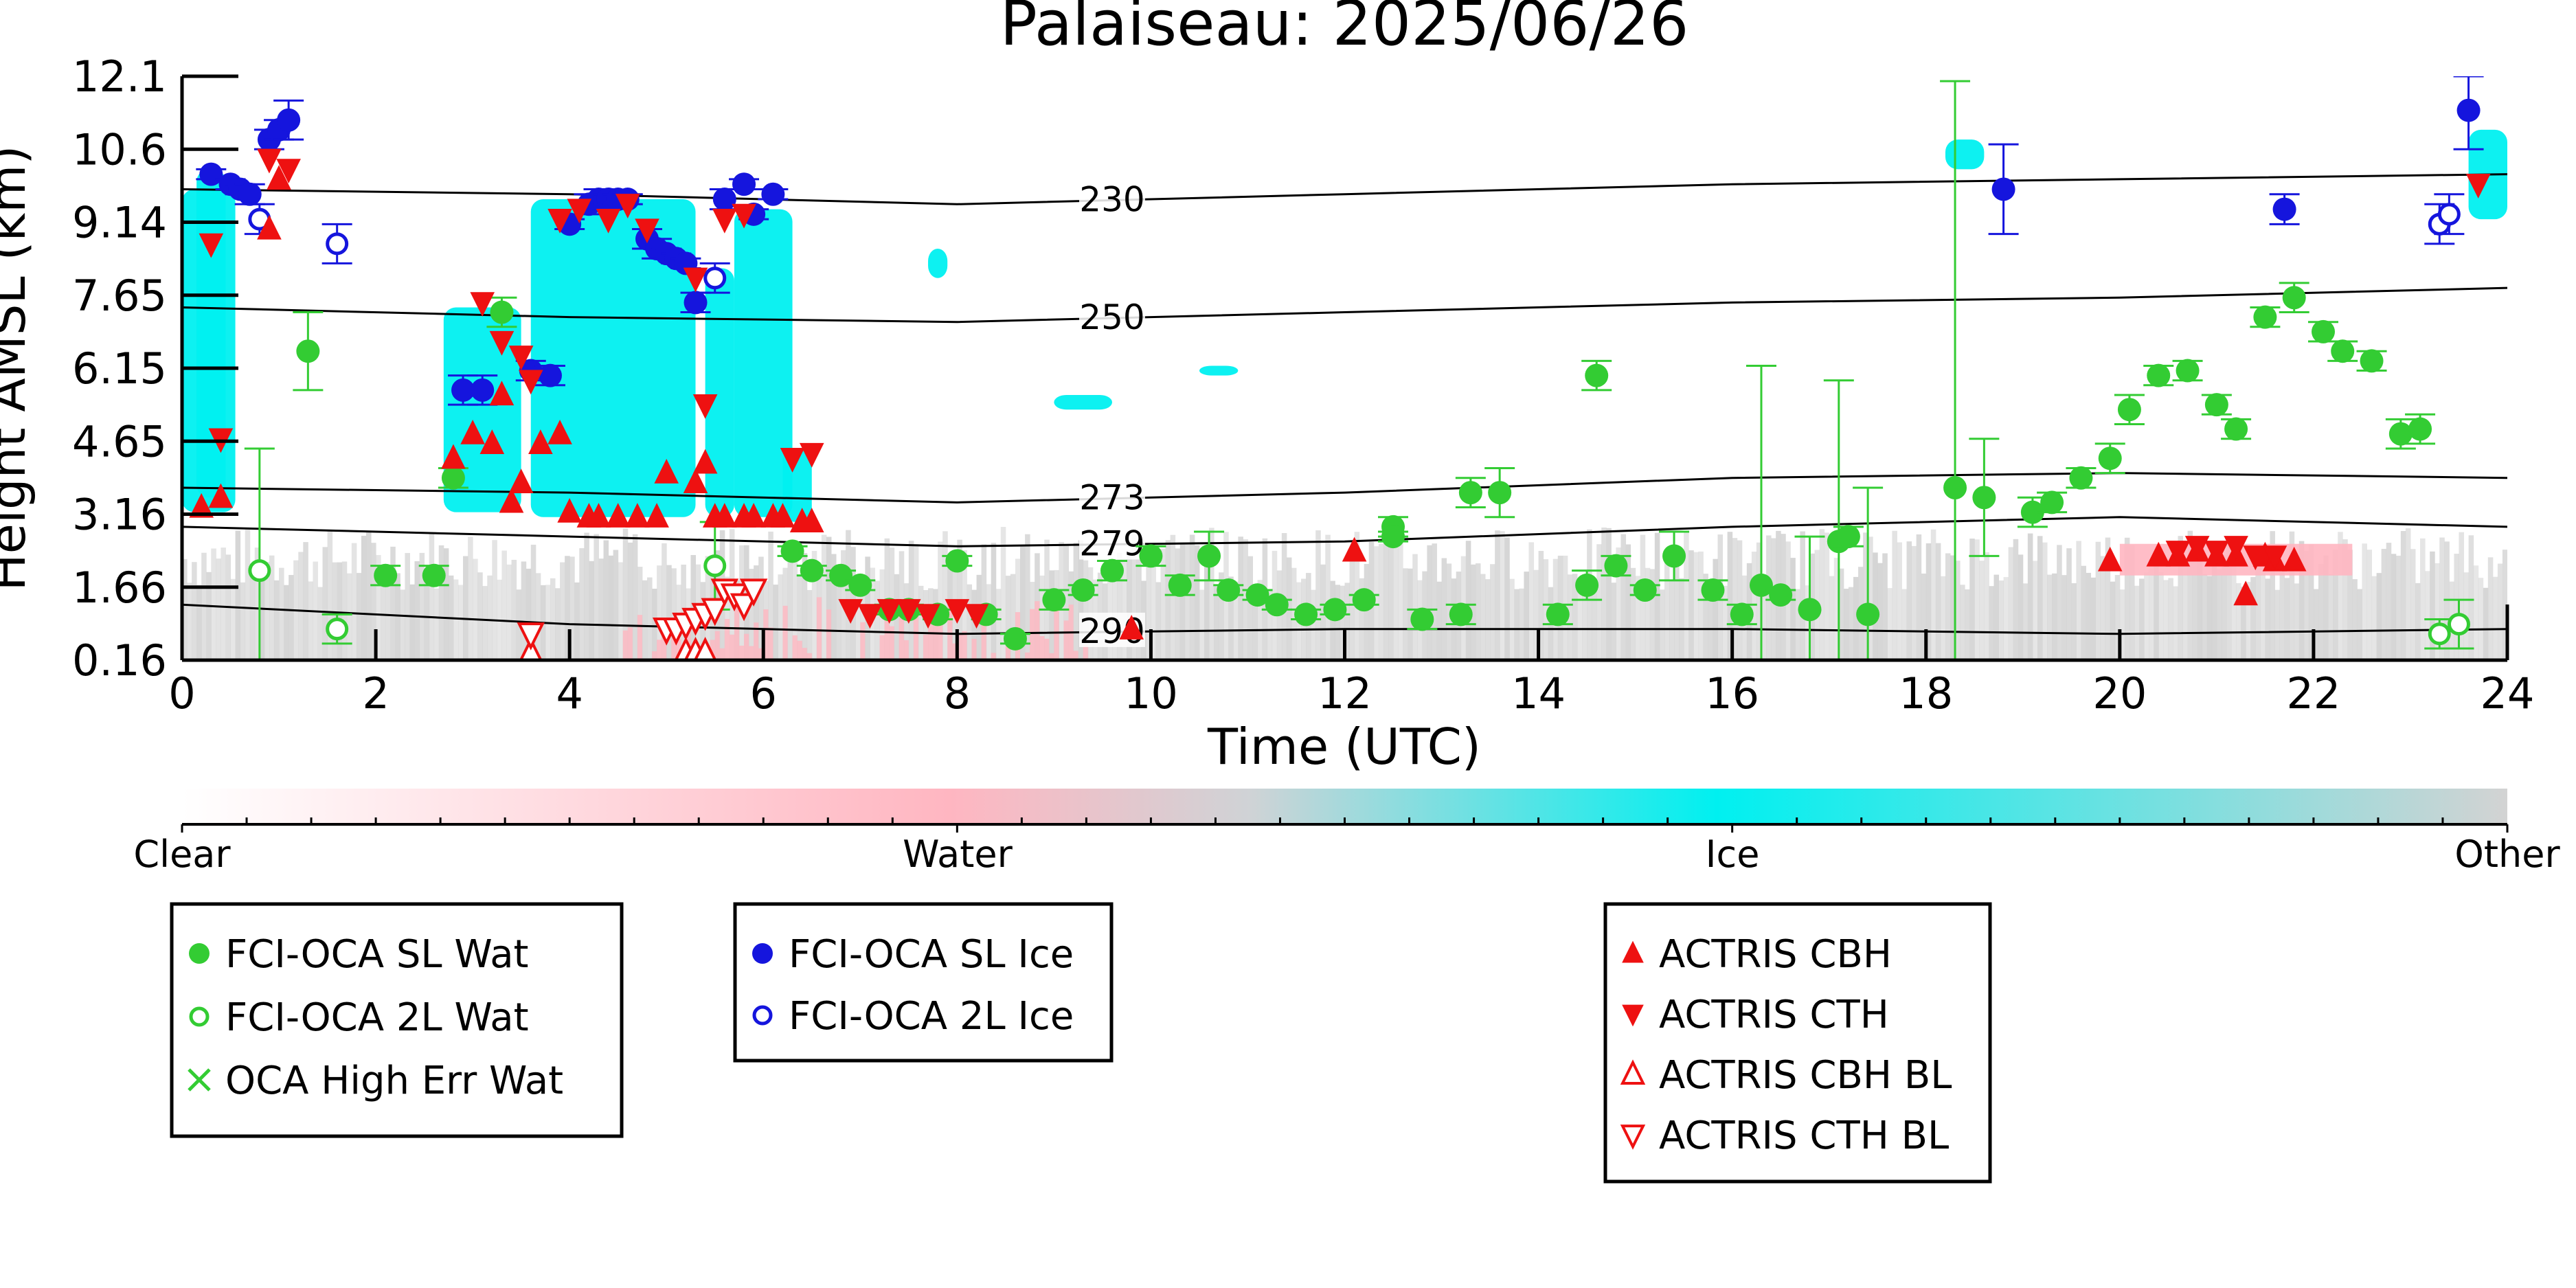 The width and height of the screenshot is (2576, 1288). Describe the element at coordinates (377, 954) in the screenshot. I see `legend-label: FCI-OCA SL Wat` at that location.